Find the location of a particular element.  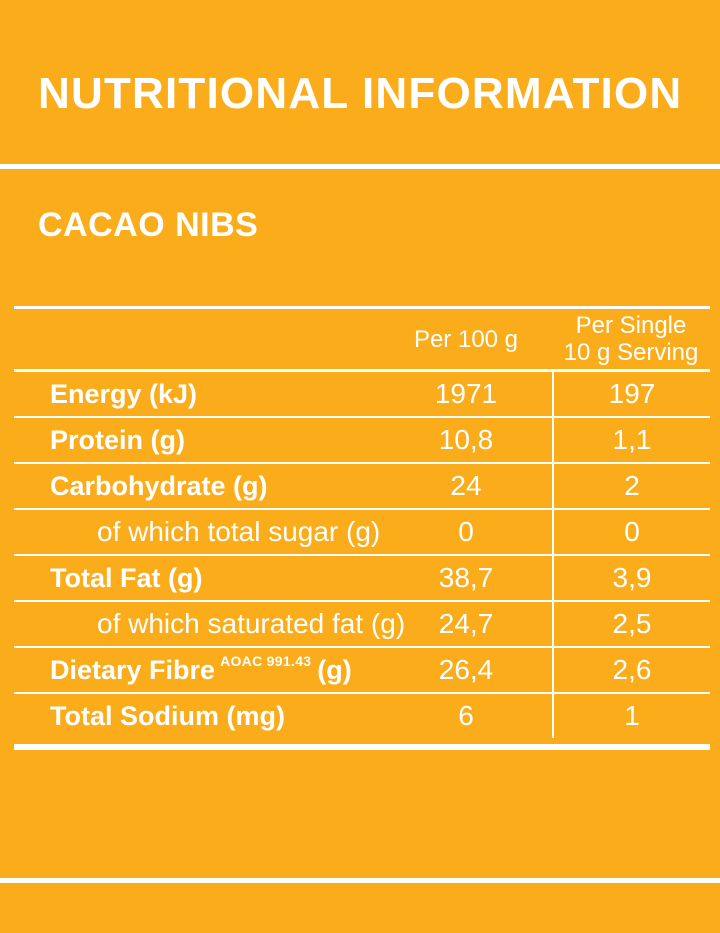

table-row-total-sodium: Total Sodium (mg) 6 1 is located at coordinates (362, 716).